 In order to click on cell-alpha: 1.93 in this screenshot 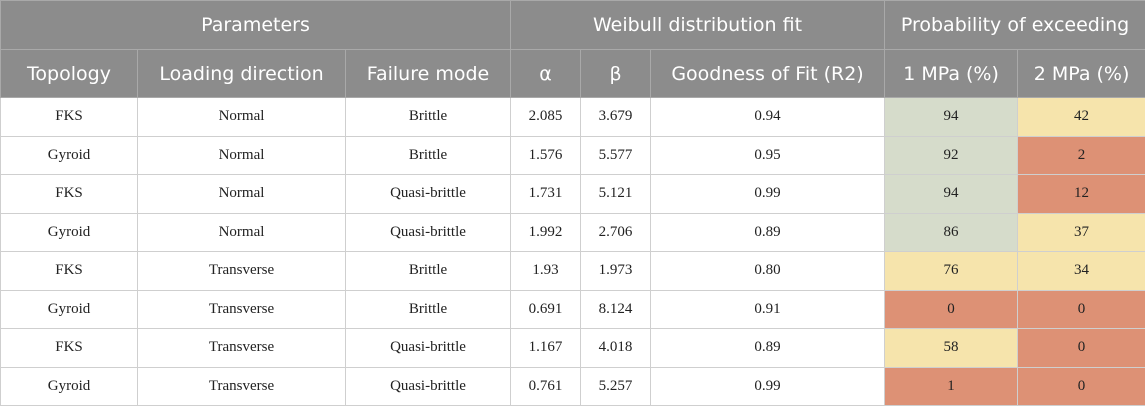, I will do `click(546, 271)`.